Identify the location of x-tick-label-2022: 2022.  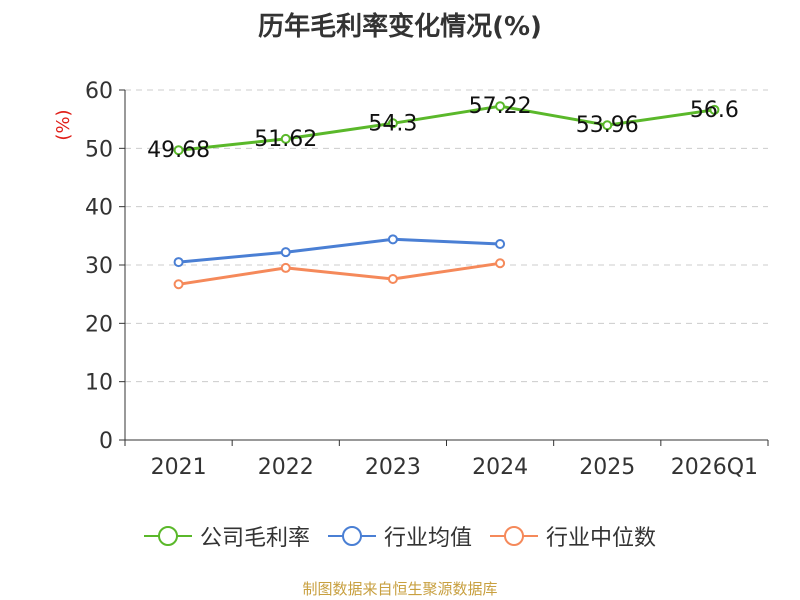
(286, 467).